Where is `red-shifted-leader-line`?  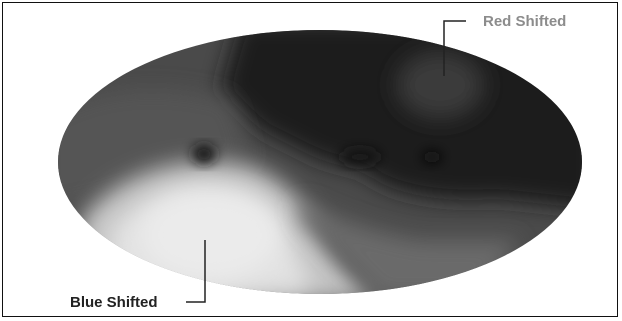
red-shifted-leader-line is located at coordinates (454, 48).